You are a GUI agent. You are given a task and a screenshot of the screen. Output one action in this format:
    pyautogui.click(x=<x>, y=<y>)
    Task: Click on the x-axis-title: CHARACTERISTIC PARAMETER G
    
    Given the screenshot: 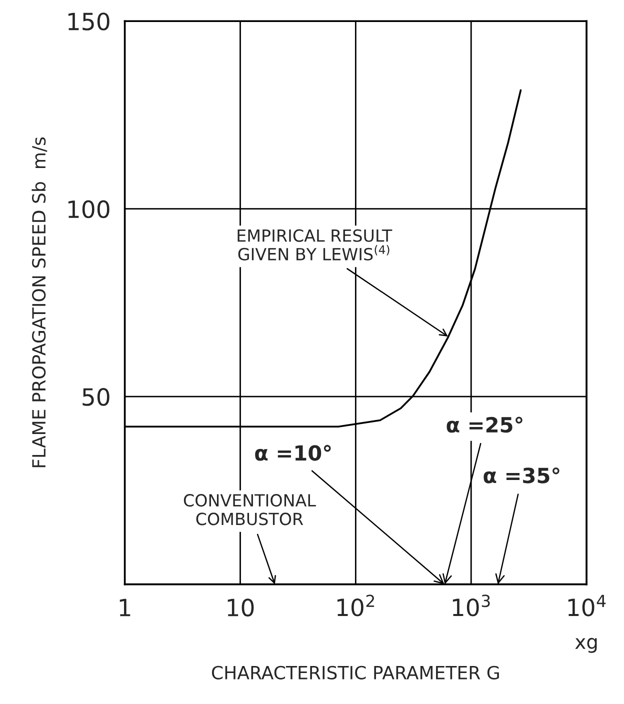 What is the action you would take?
    pyautogui.click(x=355, y=673)
    